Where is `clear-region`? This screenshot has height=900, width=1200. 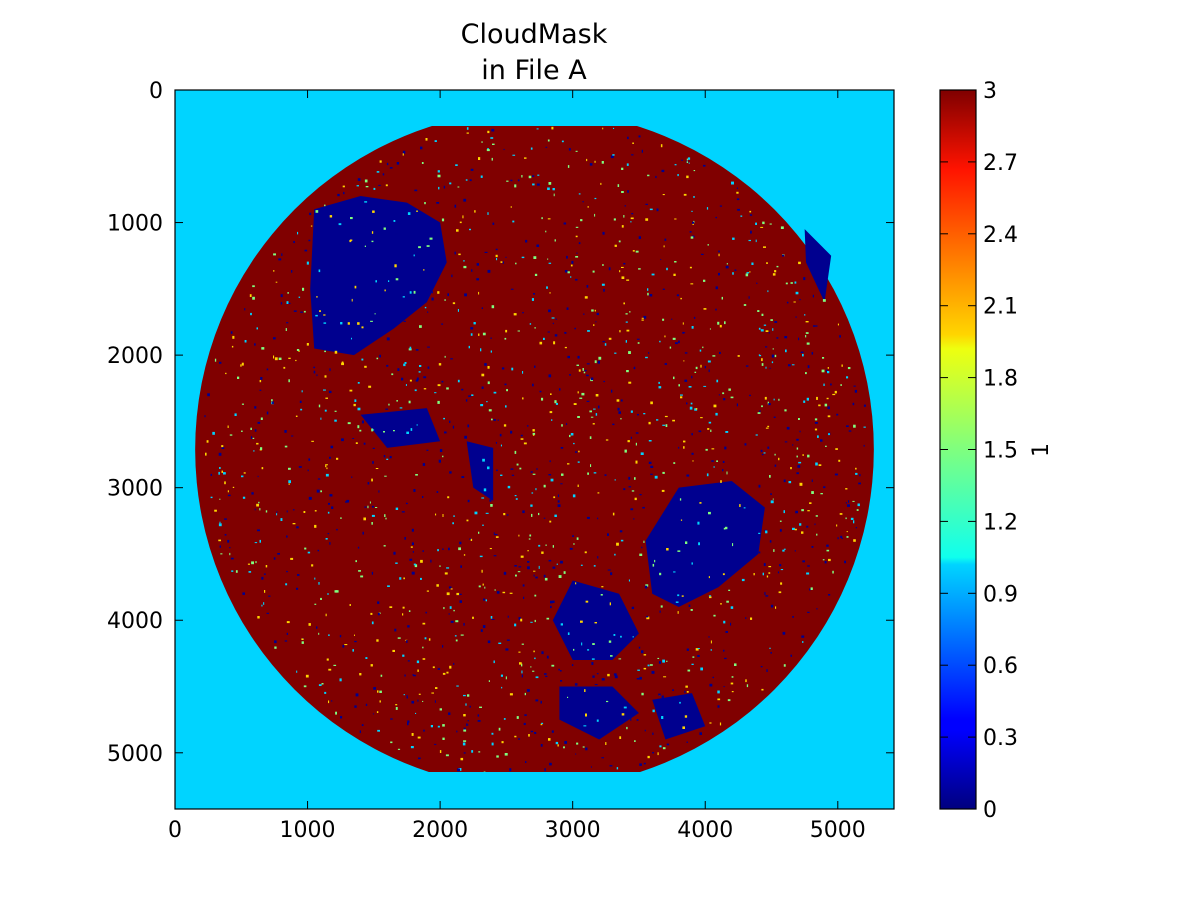 clear-region is located at coordinates (480, 471).